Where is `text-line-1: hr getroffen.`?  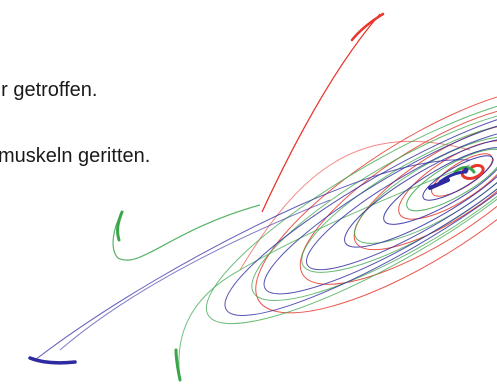 text-line-1: hr getroffen. is located at coordinates (49, 90).